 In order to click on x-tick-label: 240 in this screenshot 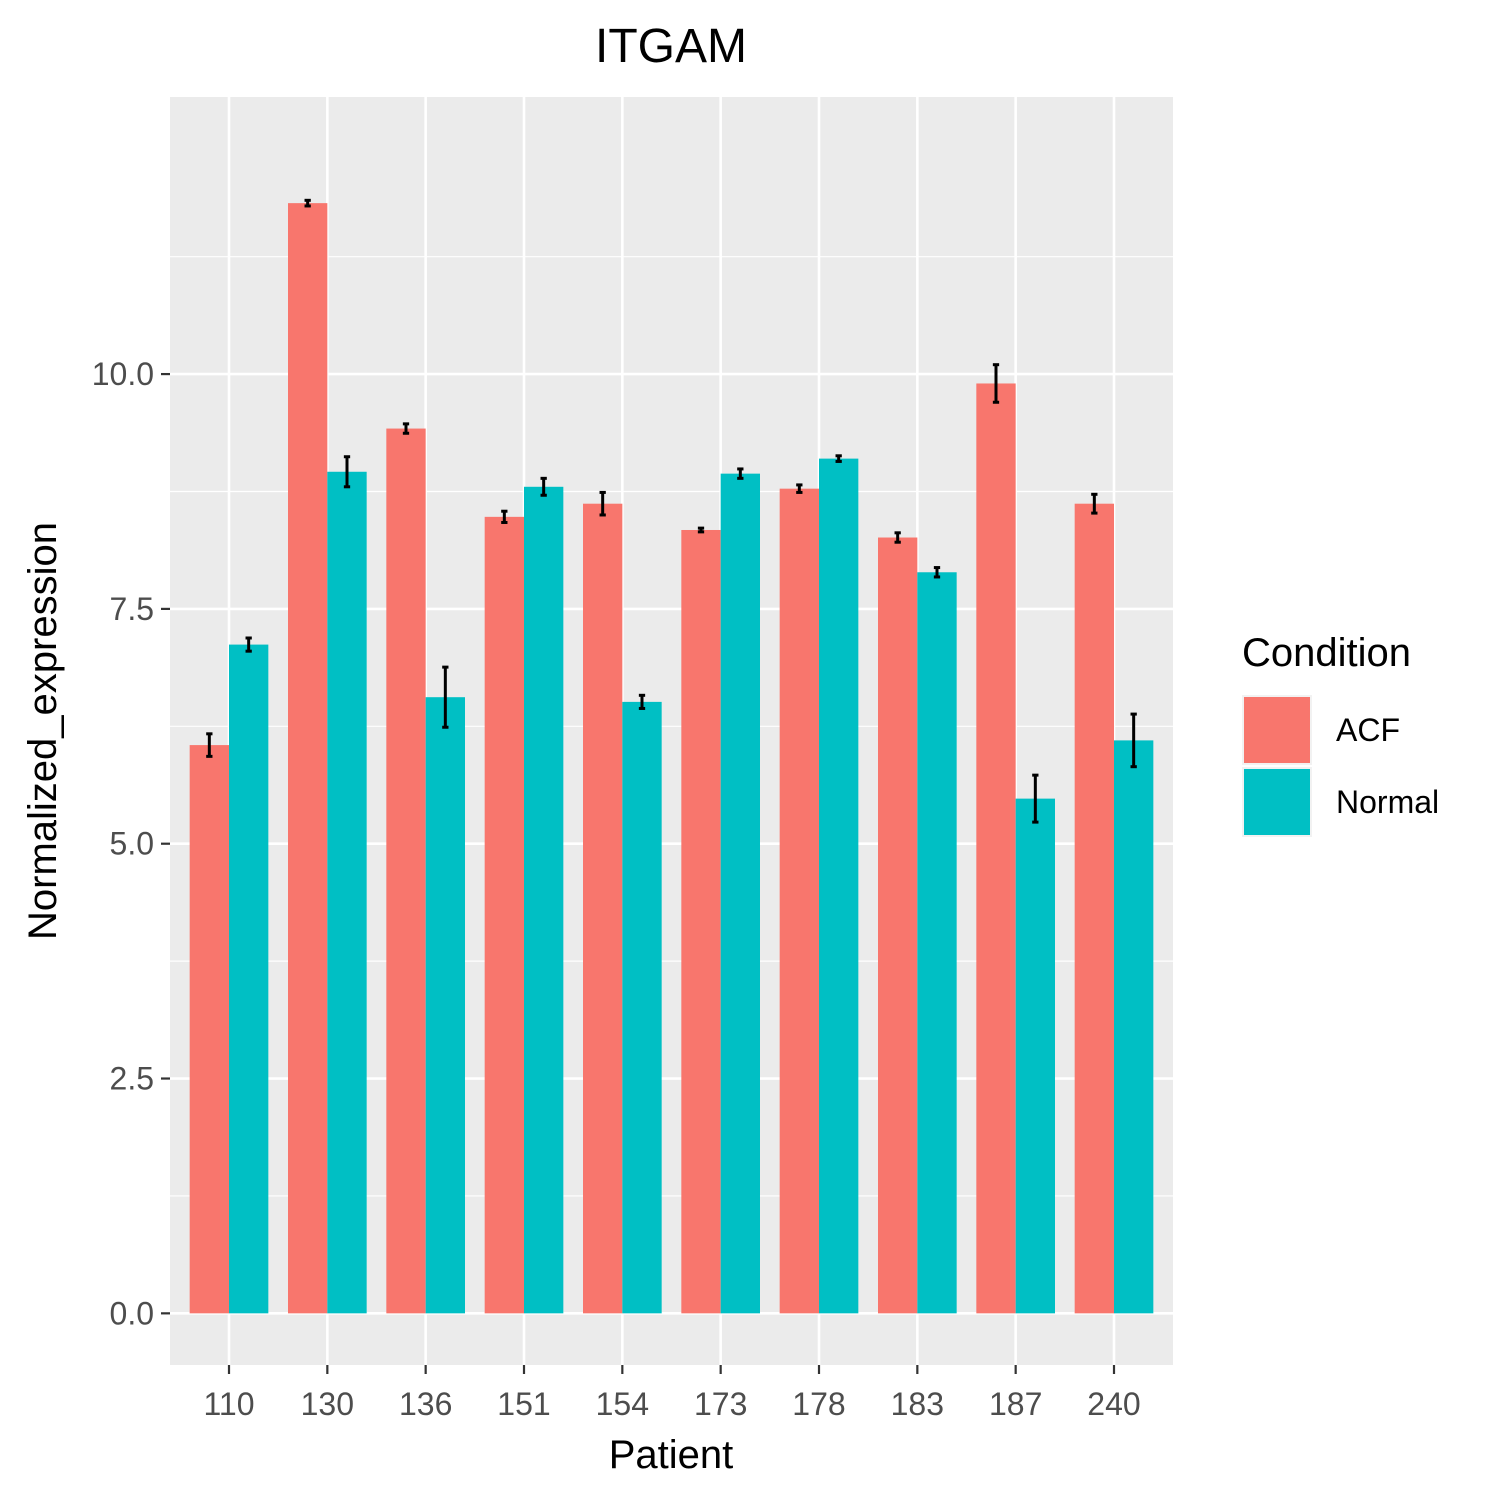, I will do `click(1113, 1404)`.